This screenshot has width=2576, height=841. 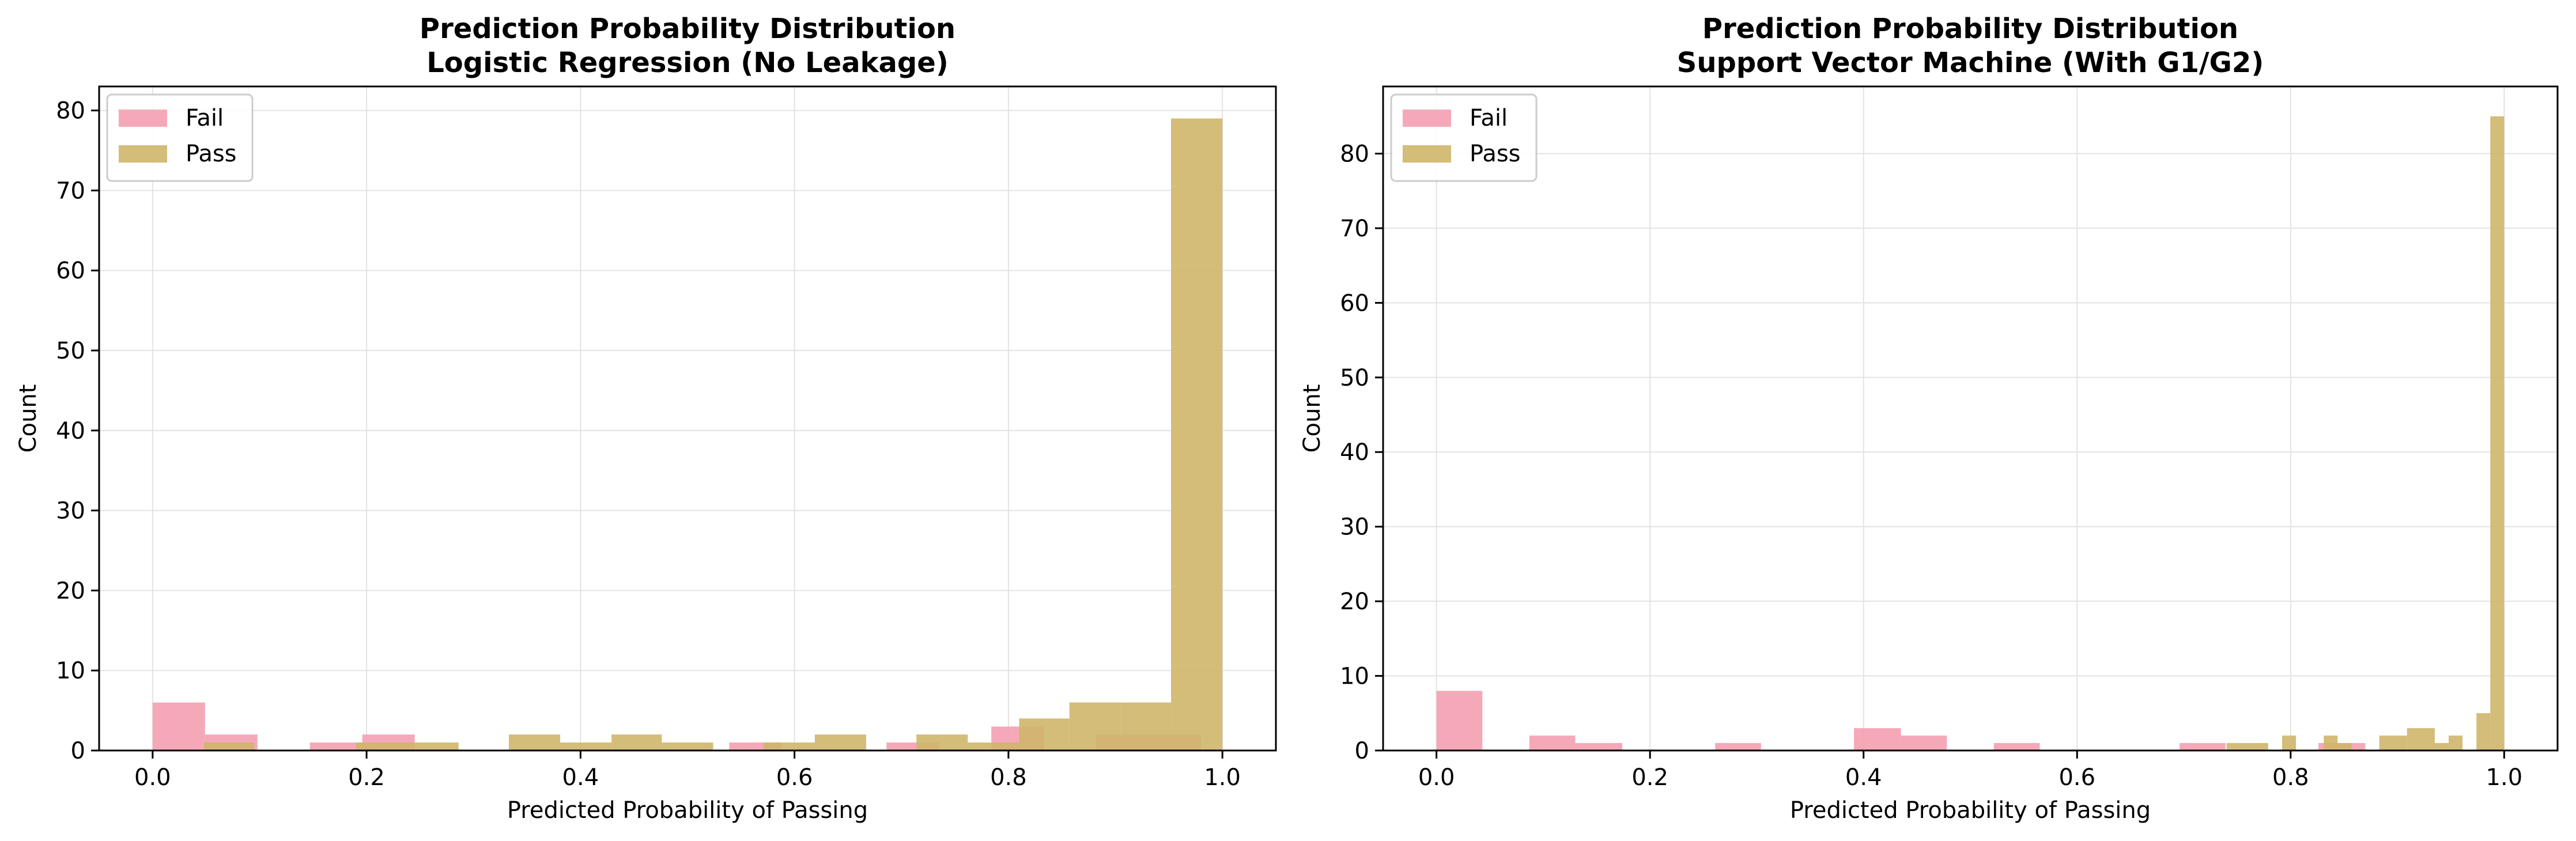 What do you see at coordinates (1354, 303) in the screenshot?
I see `right-y-tick-label-6: 60` at bounding box center [1354, 303].